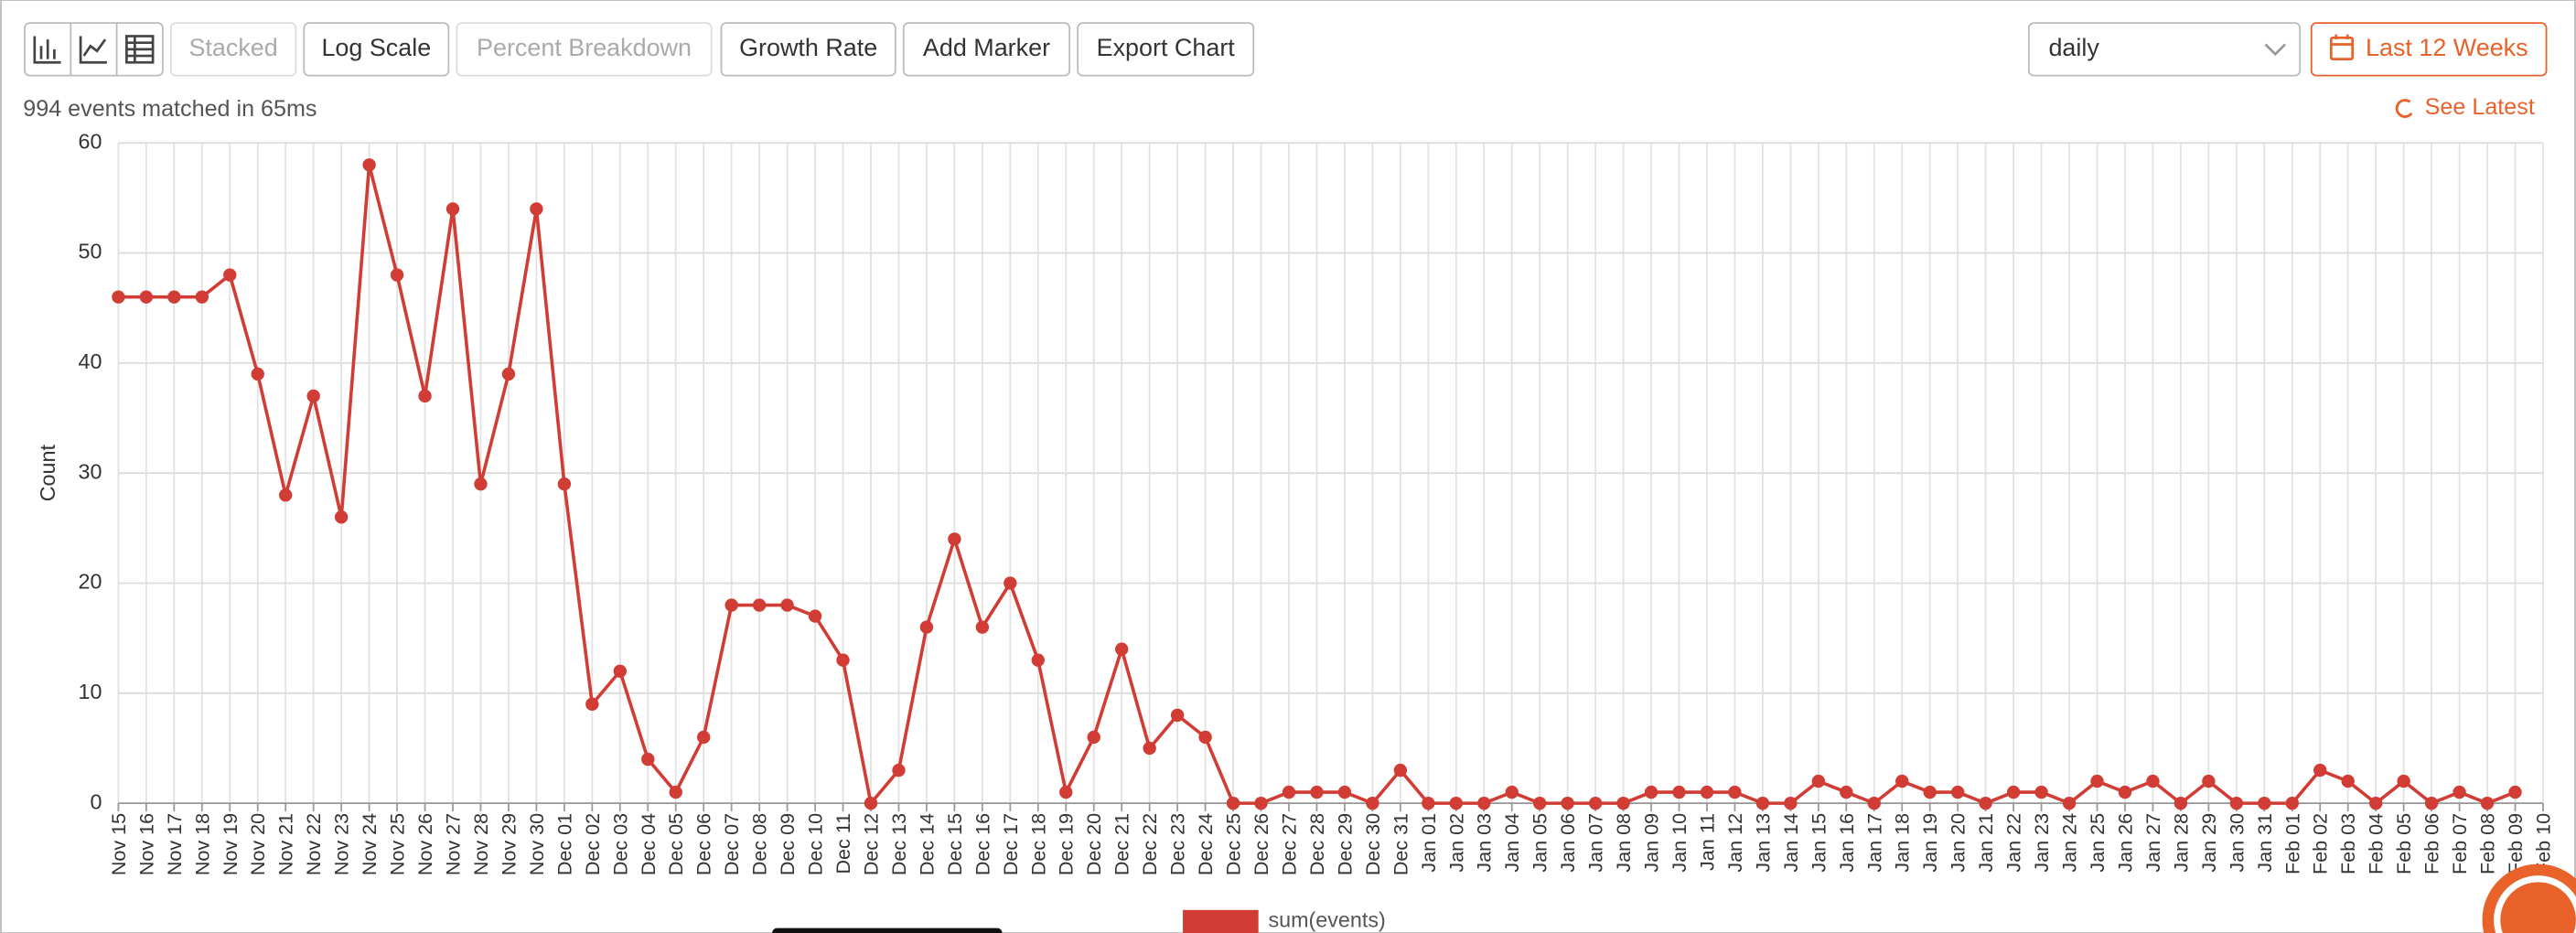  What do you see at coordinates (788, 844) in the screenshot?
I see `x-tick-label: Dec 09` at bounding box center [788, 844].